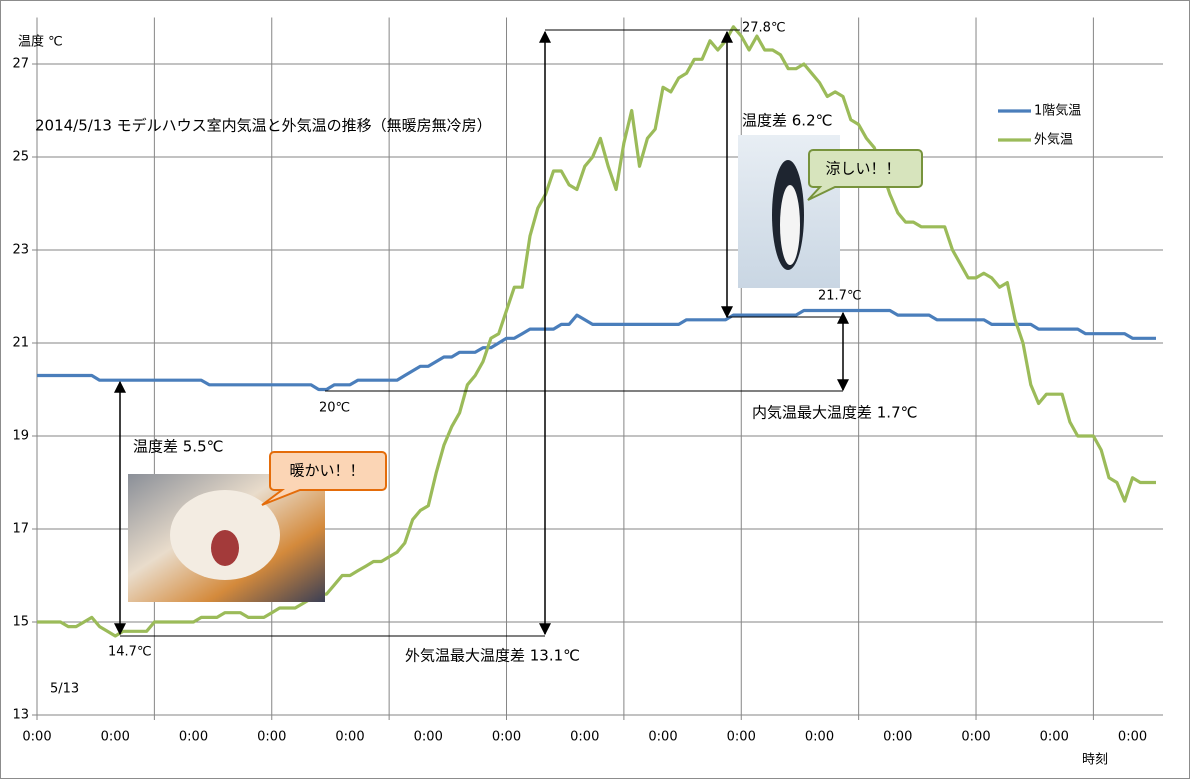 Image resolution: width=1190 pixels, height=779 pixels. I want to click on chart-title: 2014/5/13 モデルハウス室内気温と外気温の推移（無暖房無冷房）, so click(263, 126).